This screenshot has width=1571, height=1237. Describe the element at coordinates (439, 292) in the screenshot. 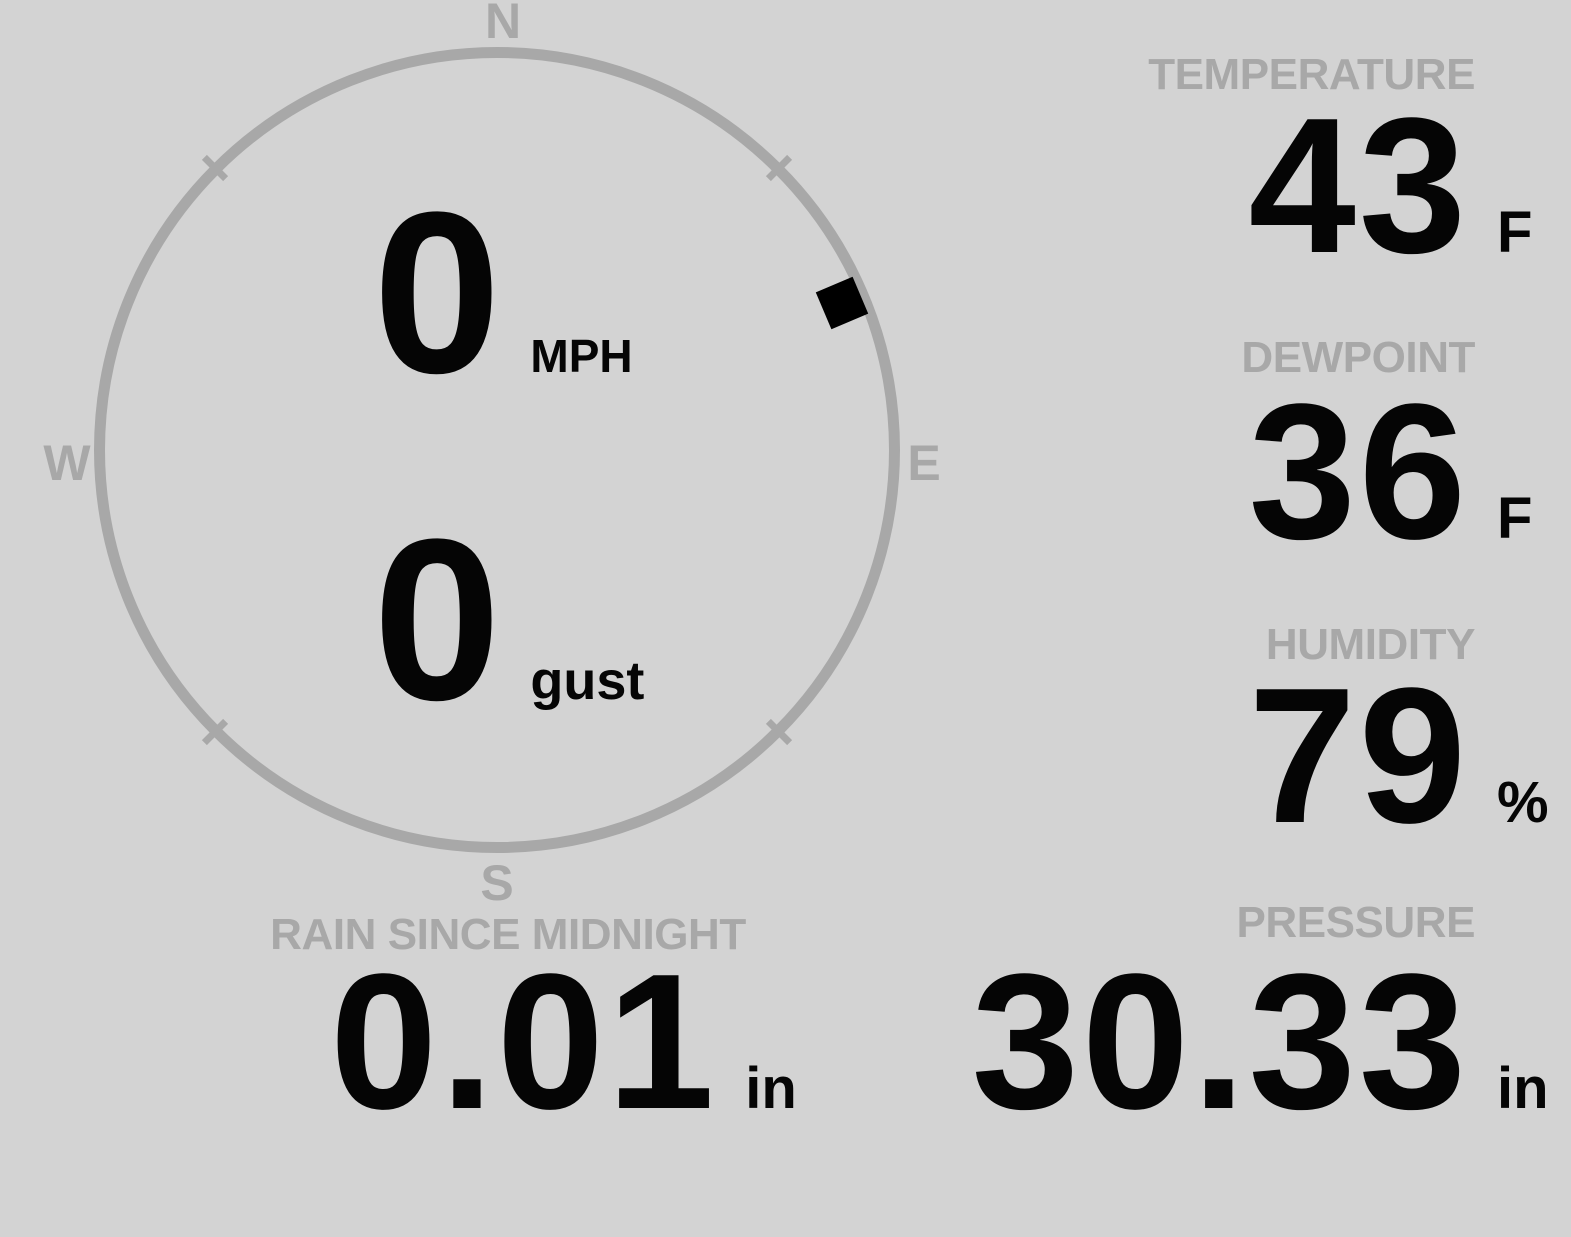

I see `wind-speed-value: 0` at that location.